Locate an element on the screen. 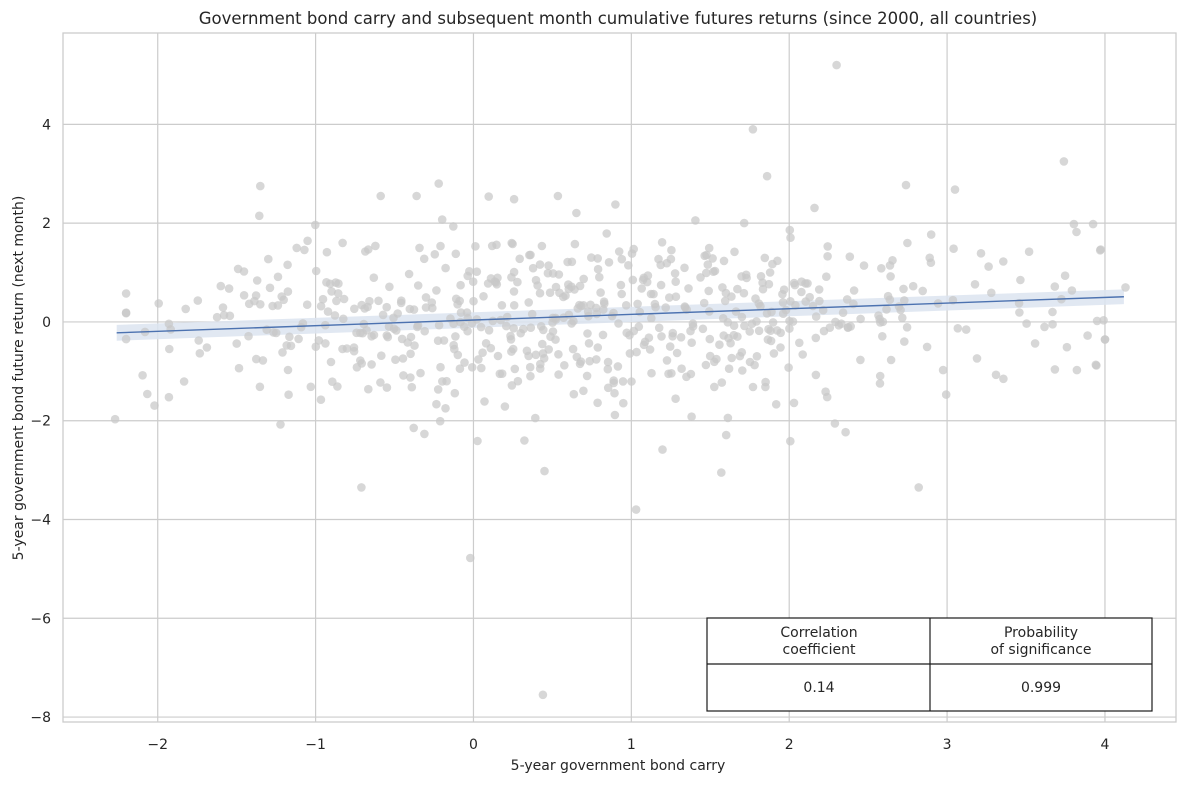  y-tick-label: 2 is located at coordinates (46, 224).